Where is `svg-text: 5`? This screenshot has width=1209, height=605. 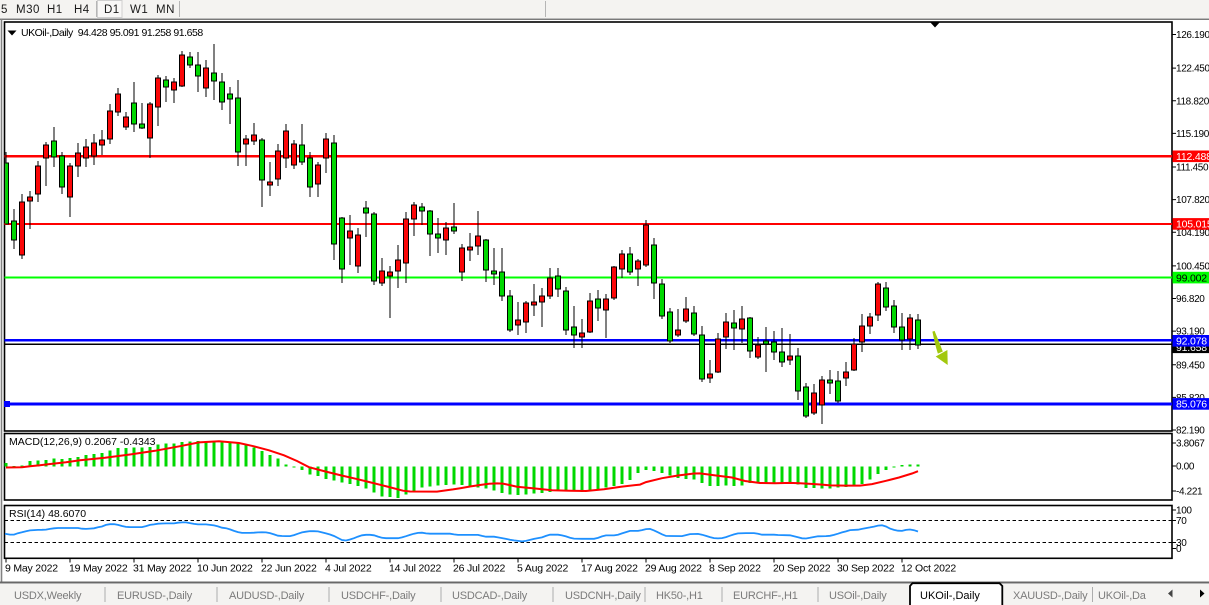 svg-text: 5 is located at coordinates (4, 10).